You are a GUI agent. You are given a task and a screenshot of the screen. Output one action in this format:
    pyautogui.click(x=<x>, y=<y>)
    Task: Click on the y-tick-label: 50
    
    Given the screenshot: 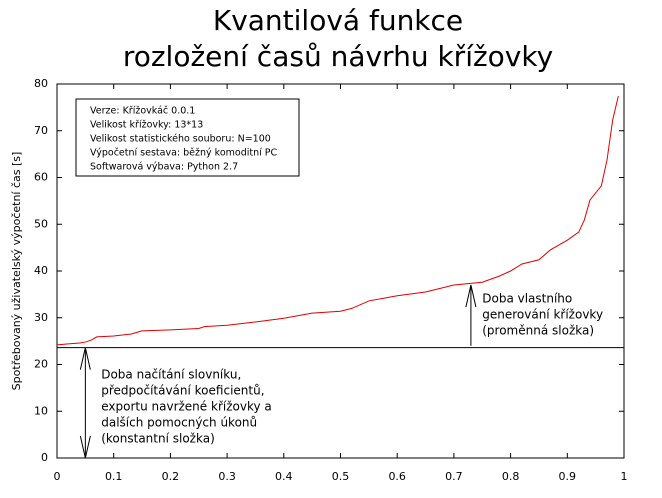 What is the action you would take?
    pyautogui.click(x=41, y=223)
    